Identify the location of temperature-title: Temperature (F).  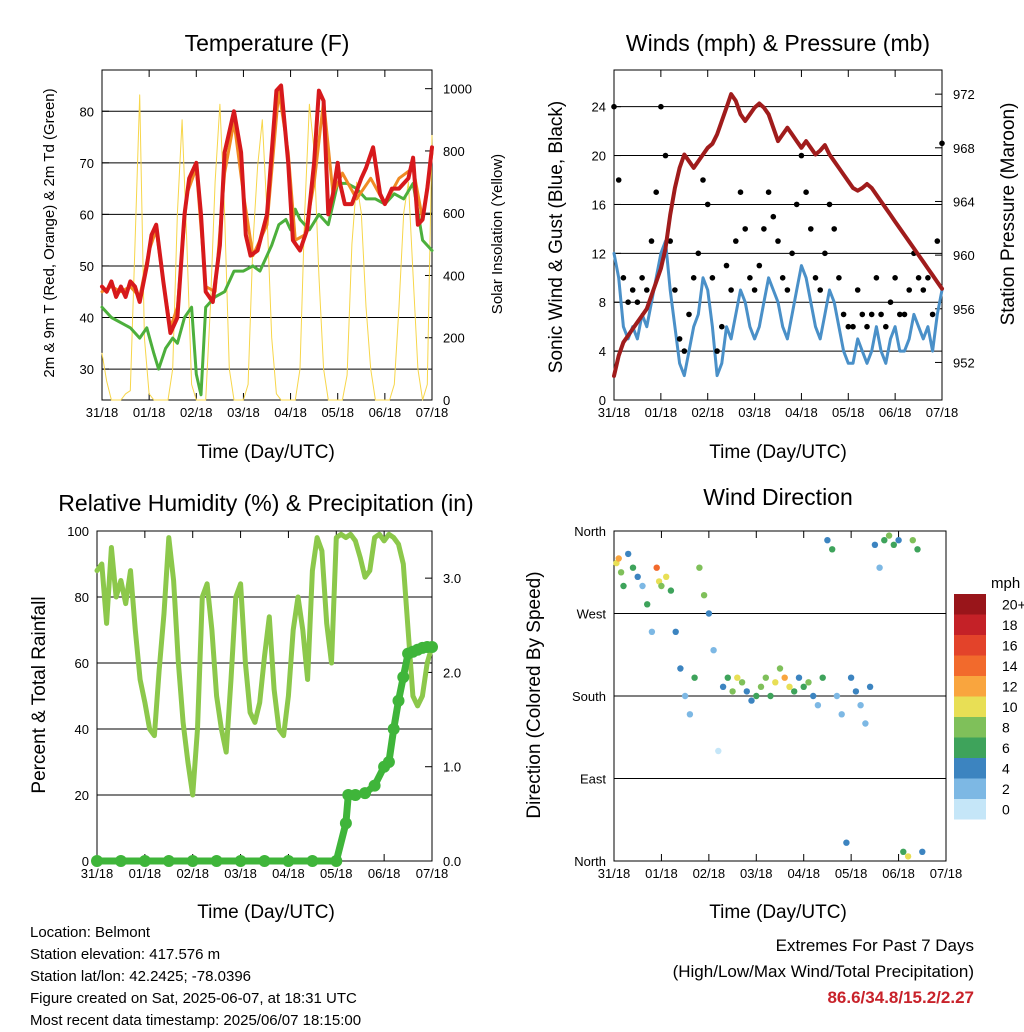
(267, 43).